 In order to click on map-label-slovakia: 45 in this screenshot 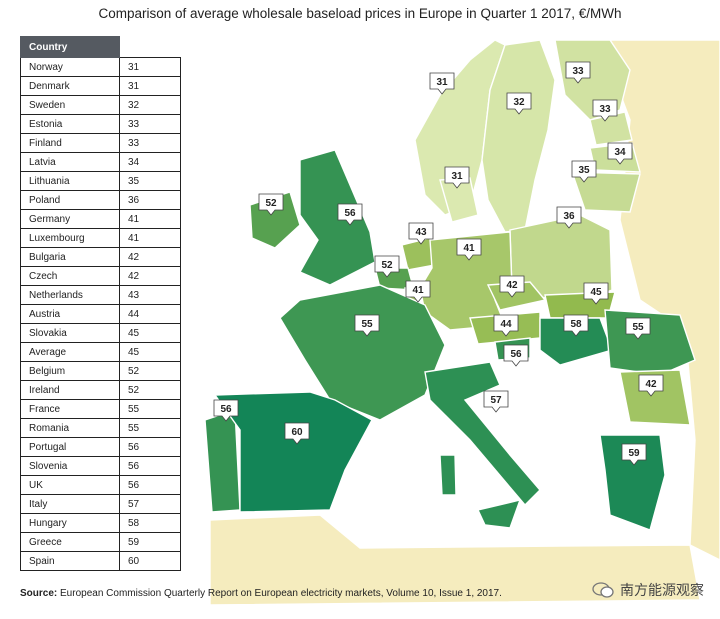, I will do `click(596, 293)`.